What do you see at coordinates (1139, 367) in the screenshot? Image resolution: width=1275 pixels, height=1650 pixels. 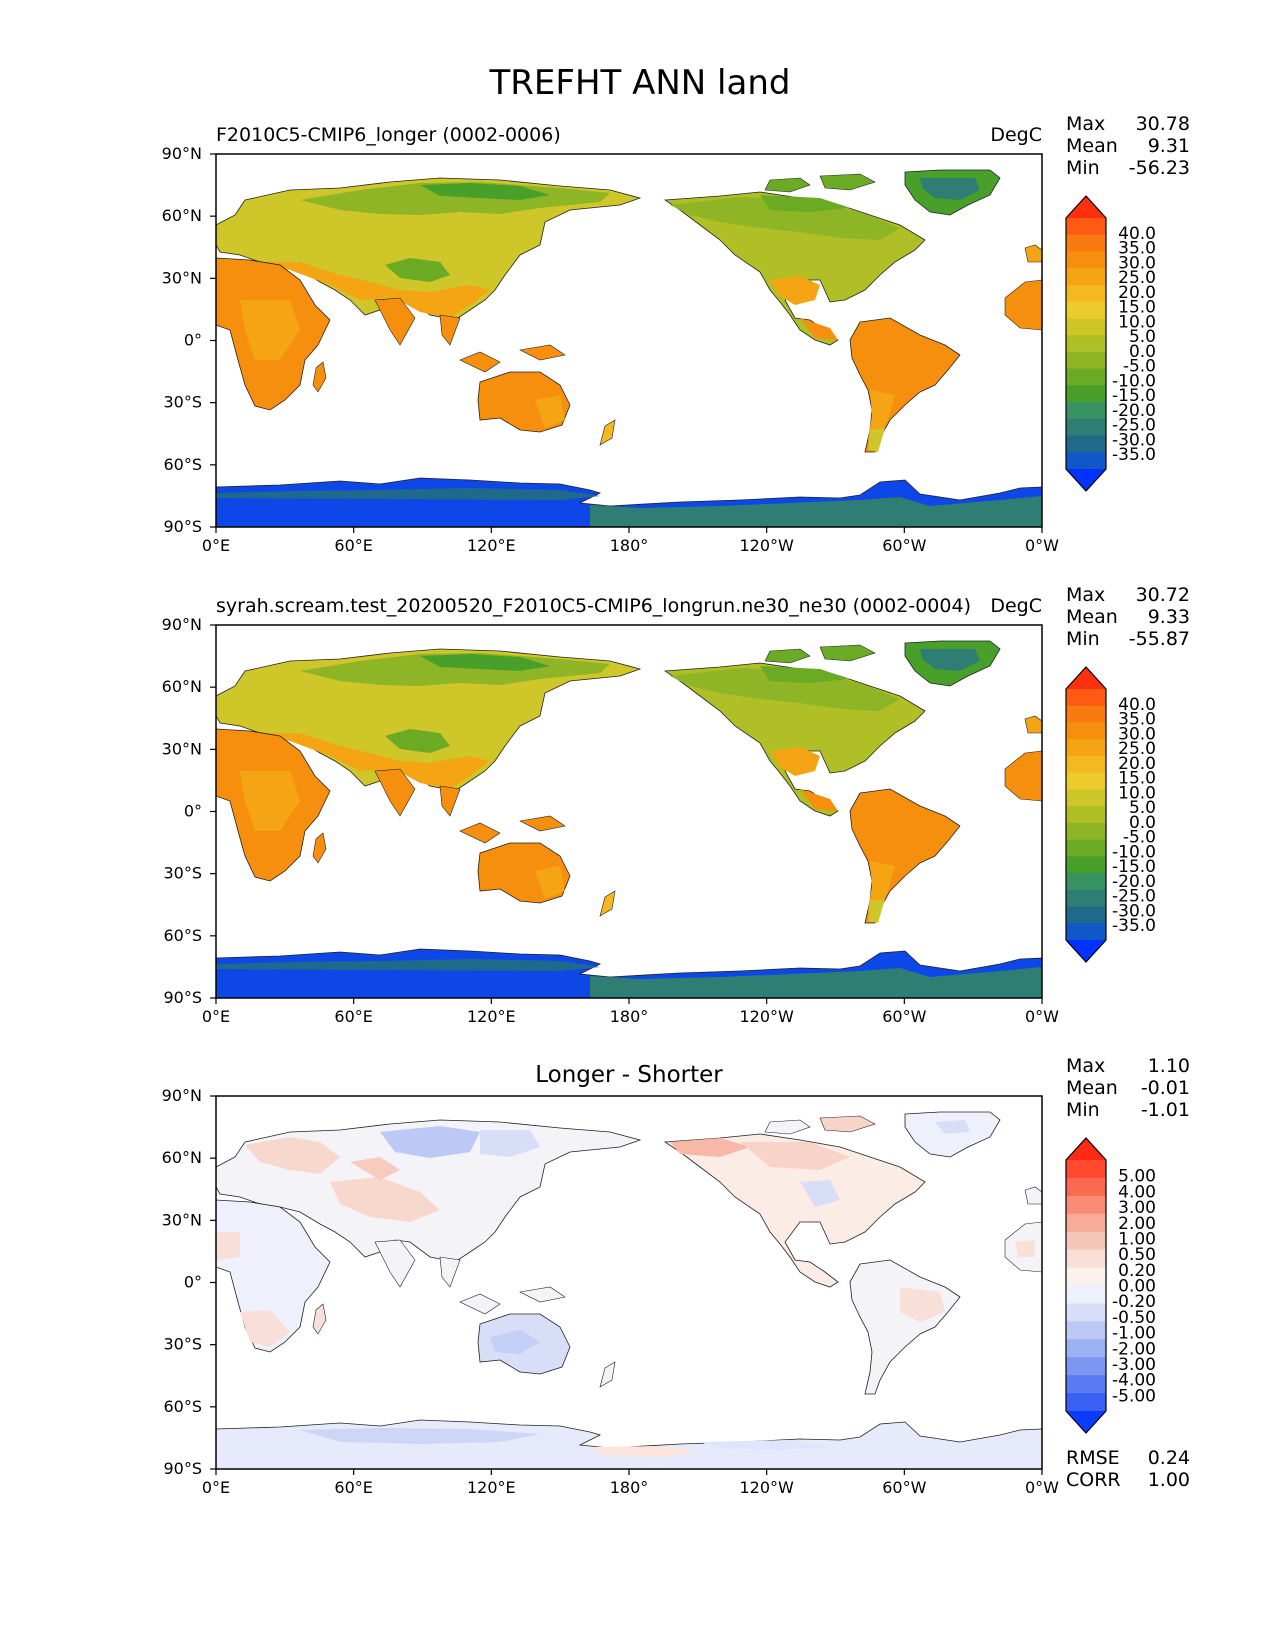 I see `colorbar-tick-label: -5.0` at bounding box center [1139, 367].